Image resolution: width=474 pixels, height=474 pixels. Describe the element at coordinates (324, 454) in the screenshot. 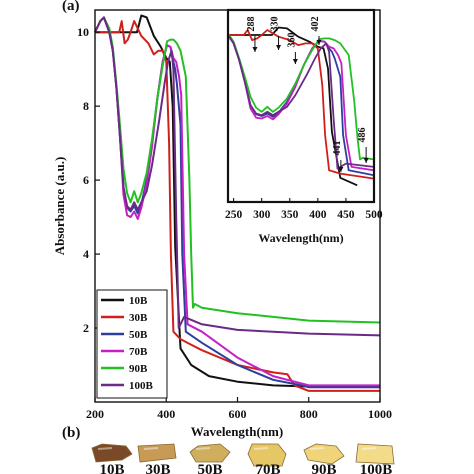

I see `sample-photo-90B` at that location.